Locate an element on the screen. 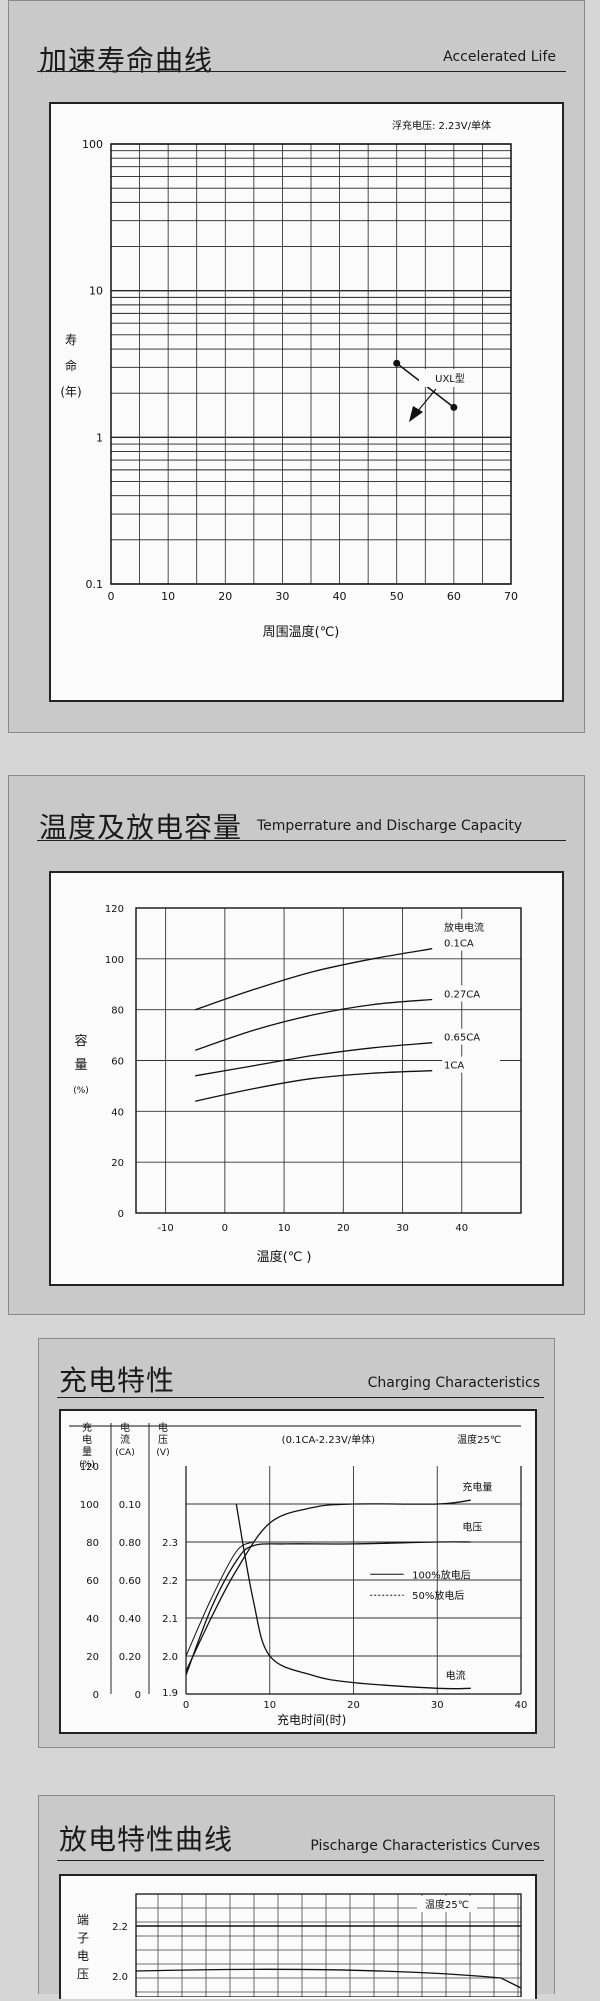 Image resolution: width=600 pixels, height=2001 pixels. temperature-bg is located at coordinates (447, 1904).